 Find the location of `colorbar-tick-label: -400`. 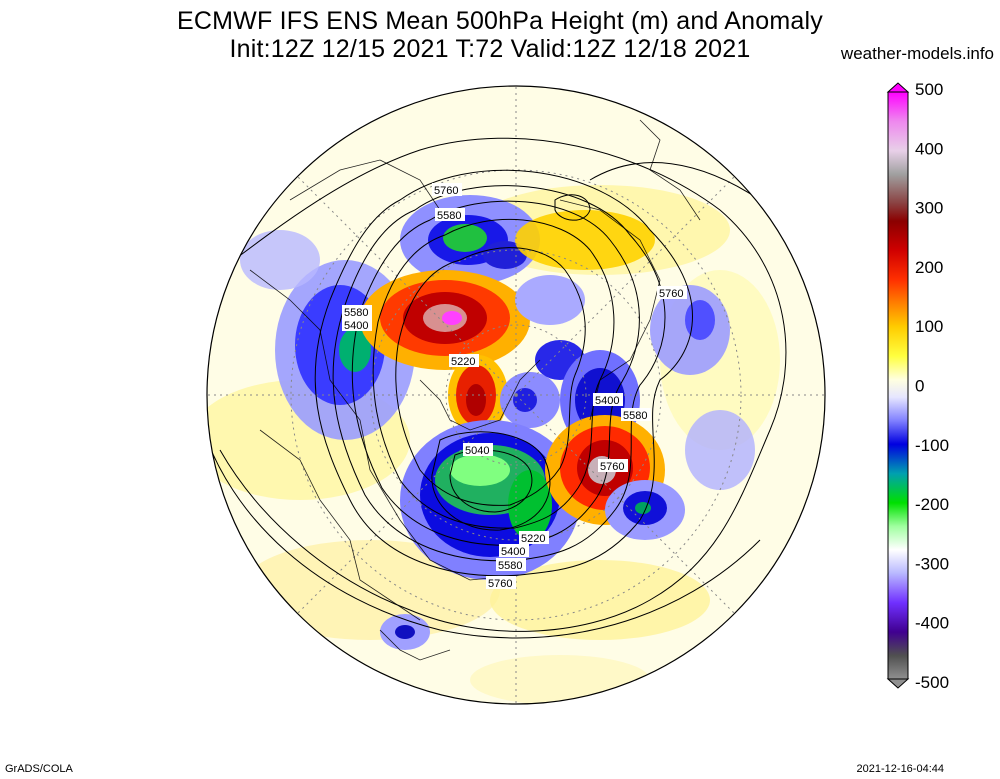

colorbar-tick-label: -400 is located at coordinates (932, 623).